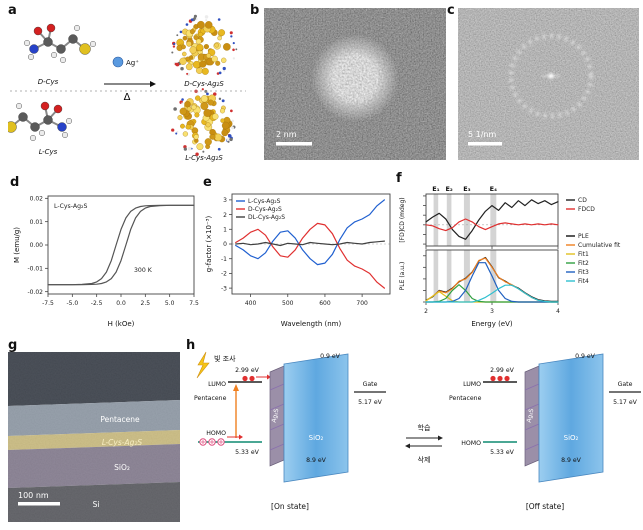  I want to click on delta-heat-label: Δ, so click(127, 97).